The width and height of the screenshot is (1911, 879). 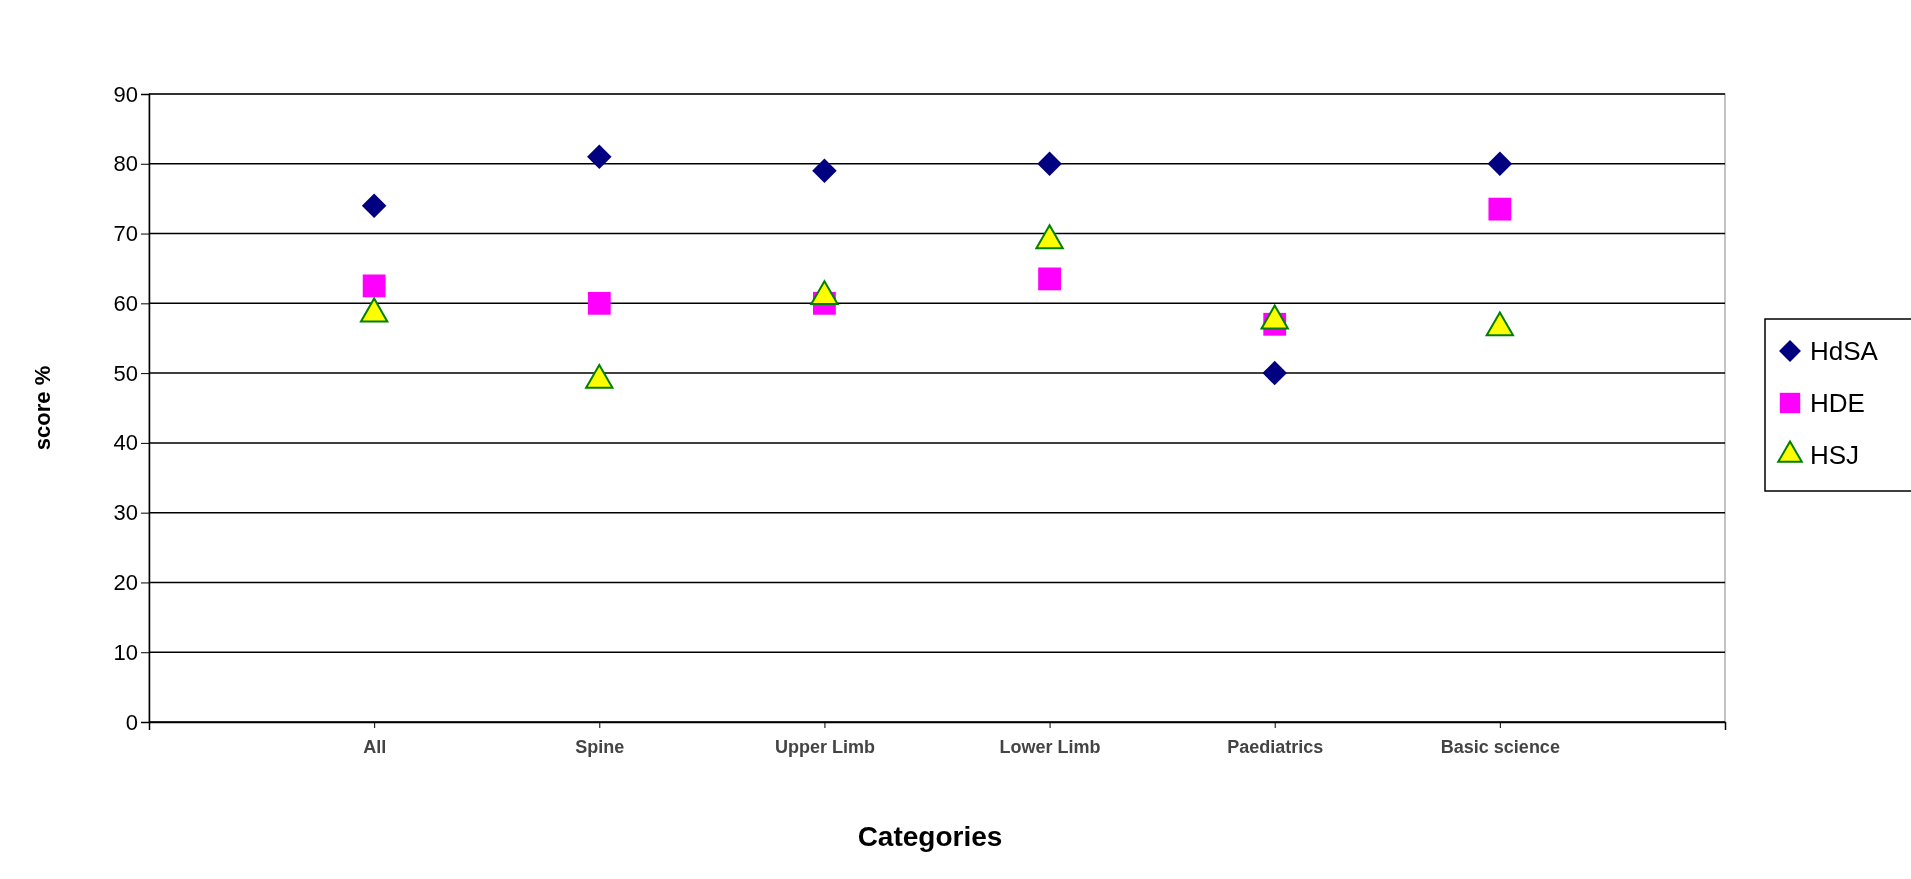 What do you see at coordinates (125, 234) in the screenshot?
I see `y-tick-label: 70` at bounding box center [125, 234].